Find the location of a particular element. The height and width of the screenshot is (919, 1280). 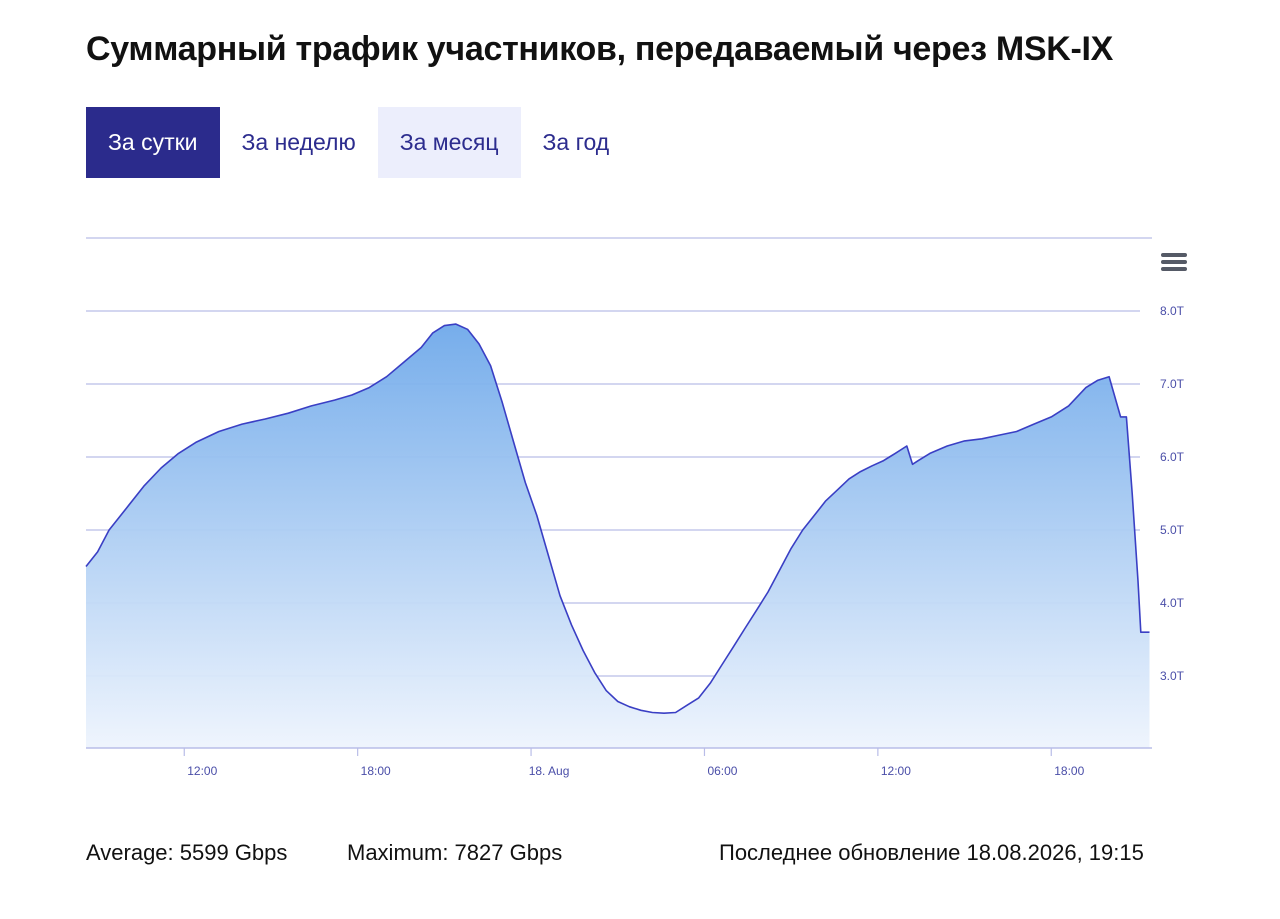

tab-day: За сутки is located at coordinates (153, 142).